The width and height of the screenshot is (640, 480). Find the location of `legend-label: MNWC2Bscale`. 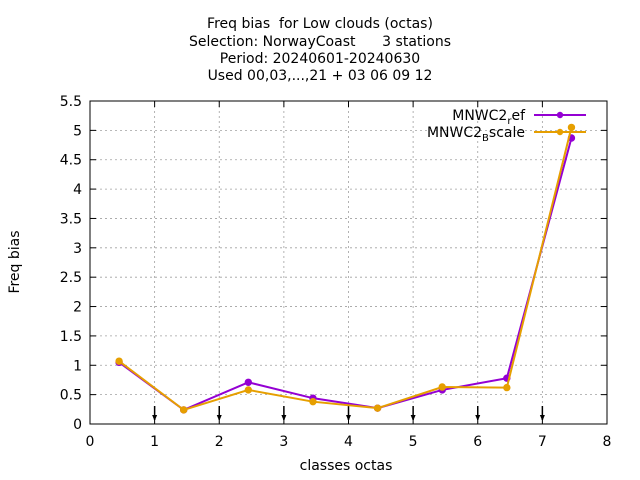

legend-label: MNWC2Bscale is located at coordinates (476, 134).